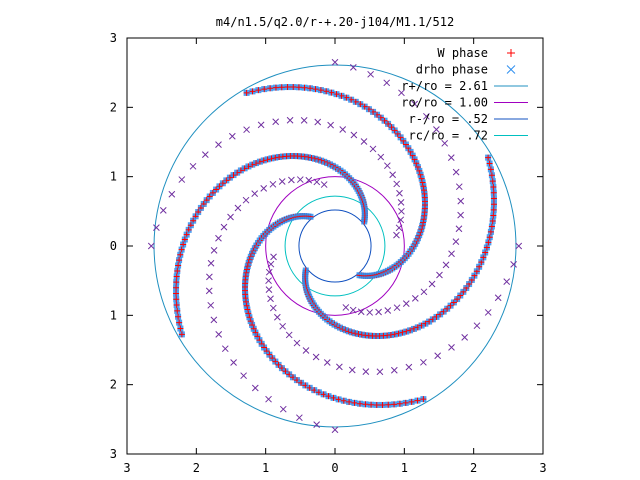 The image size is (640, 480). What do you see at coordinates (113, 385) in the screenshot?
I see `y-tick-label: 2` at bounding box center [113, 385].